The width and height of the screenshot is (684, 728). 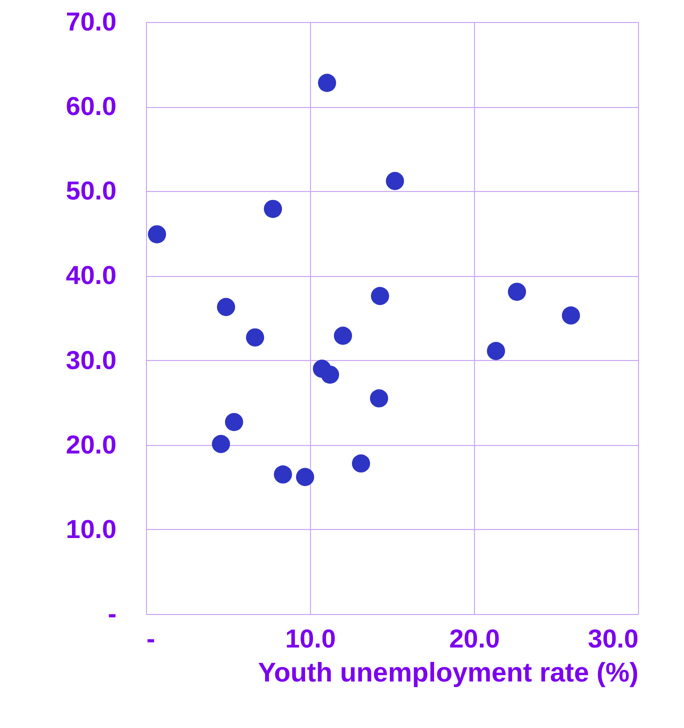 What do you see at coordinates (112, 613) in the screenshot?
I see `y-tick-label: -` at bounding box center [112, 613].